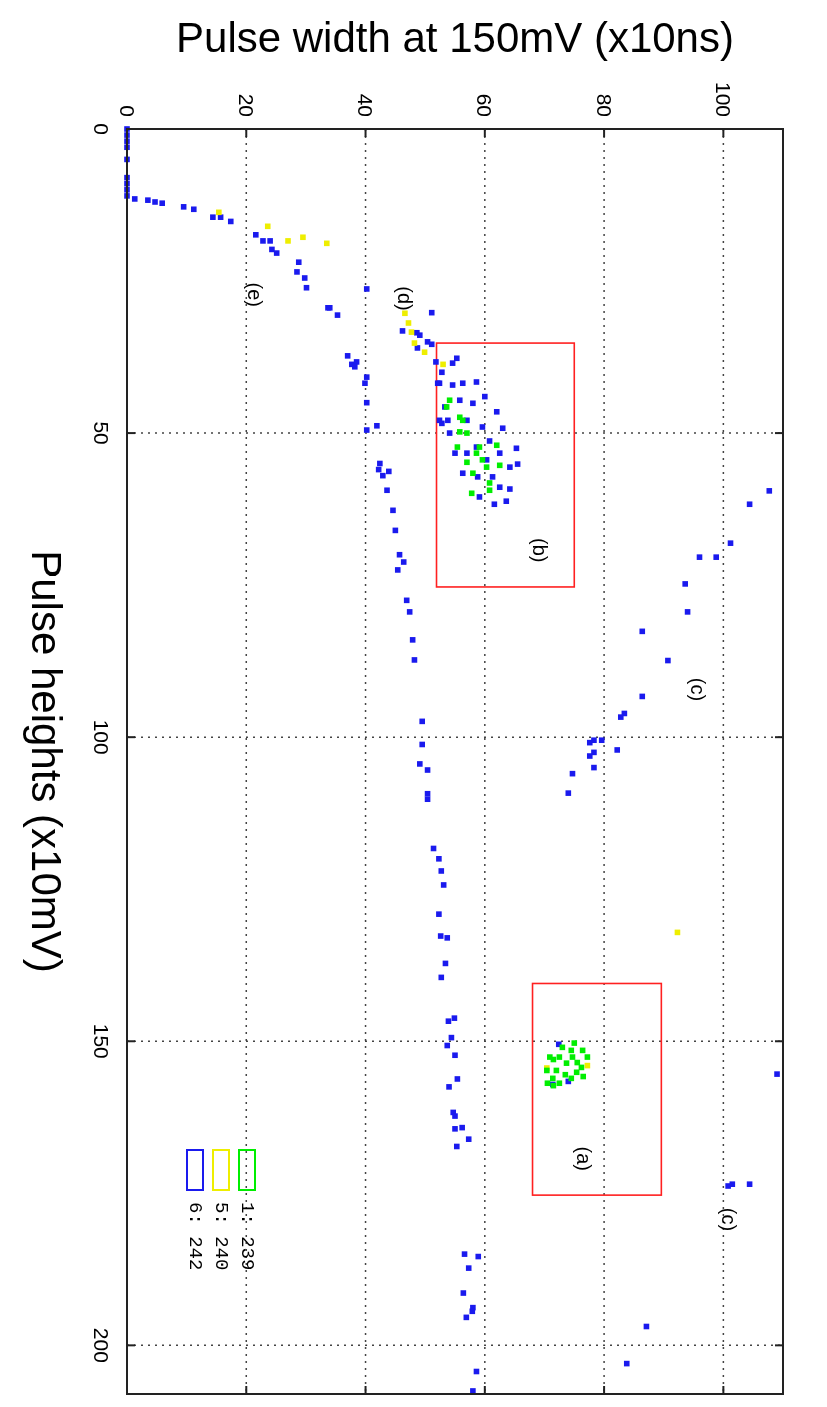 The height and width of the screenshot is (1407, 827). I want to click on annotation: (d), so click(405, 298).